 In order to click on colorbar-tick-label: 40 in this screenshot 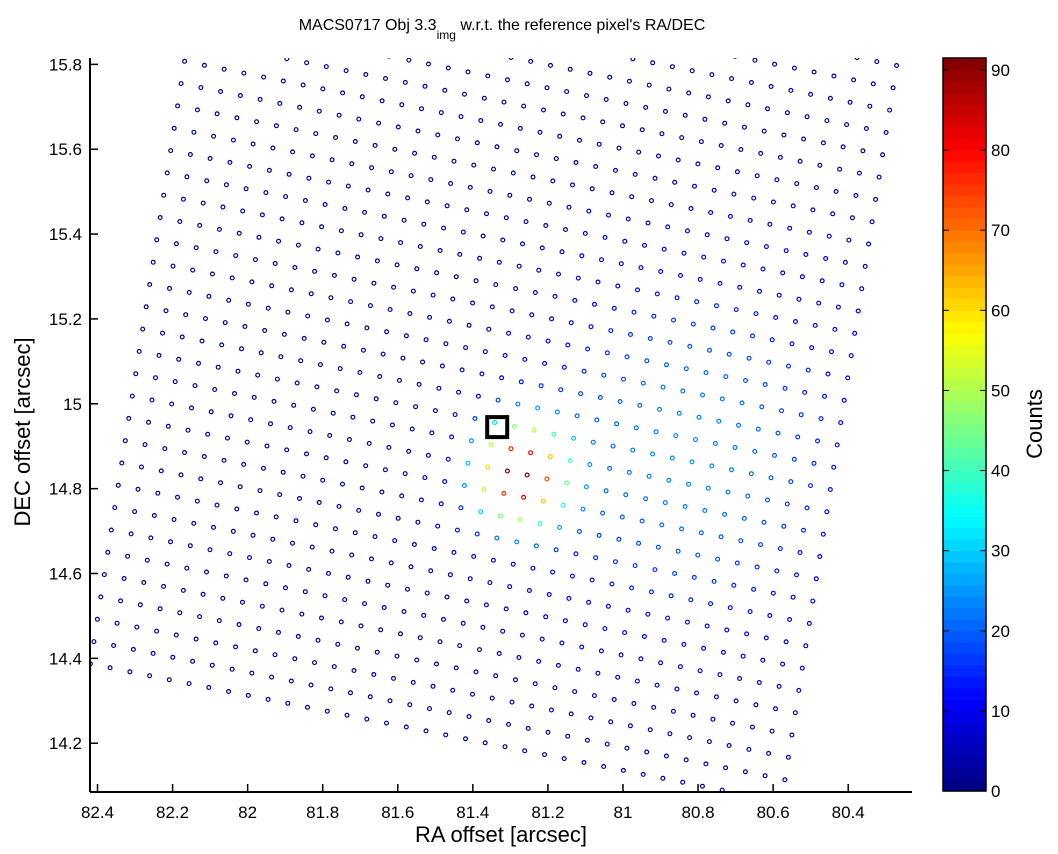, I will do `click(1000, 471)`.